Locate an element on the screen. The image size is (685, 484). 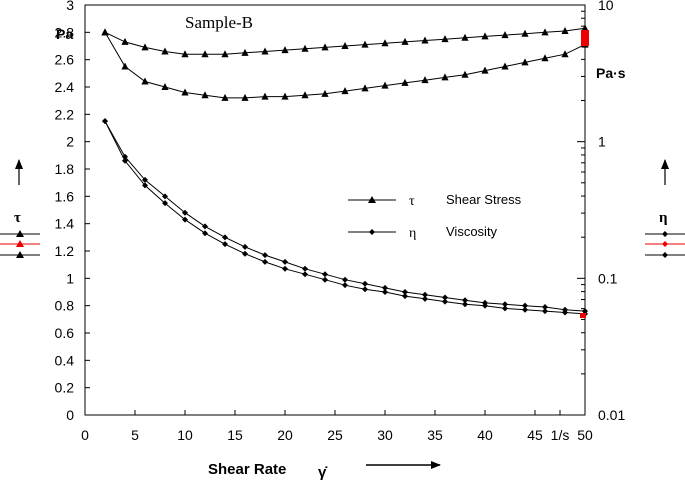
right-axis-symbol-key: η is located at coordinates (665, 208).